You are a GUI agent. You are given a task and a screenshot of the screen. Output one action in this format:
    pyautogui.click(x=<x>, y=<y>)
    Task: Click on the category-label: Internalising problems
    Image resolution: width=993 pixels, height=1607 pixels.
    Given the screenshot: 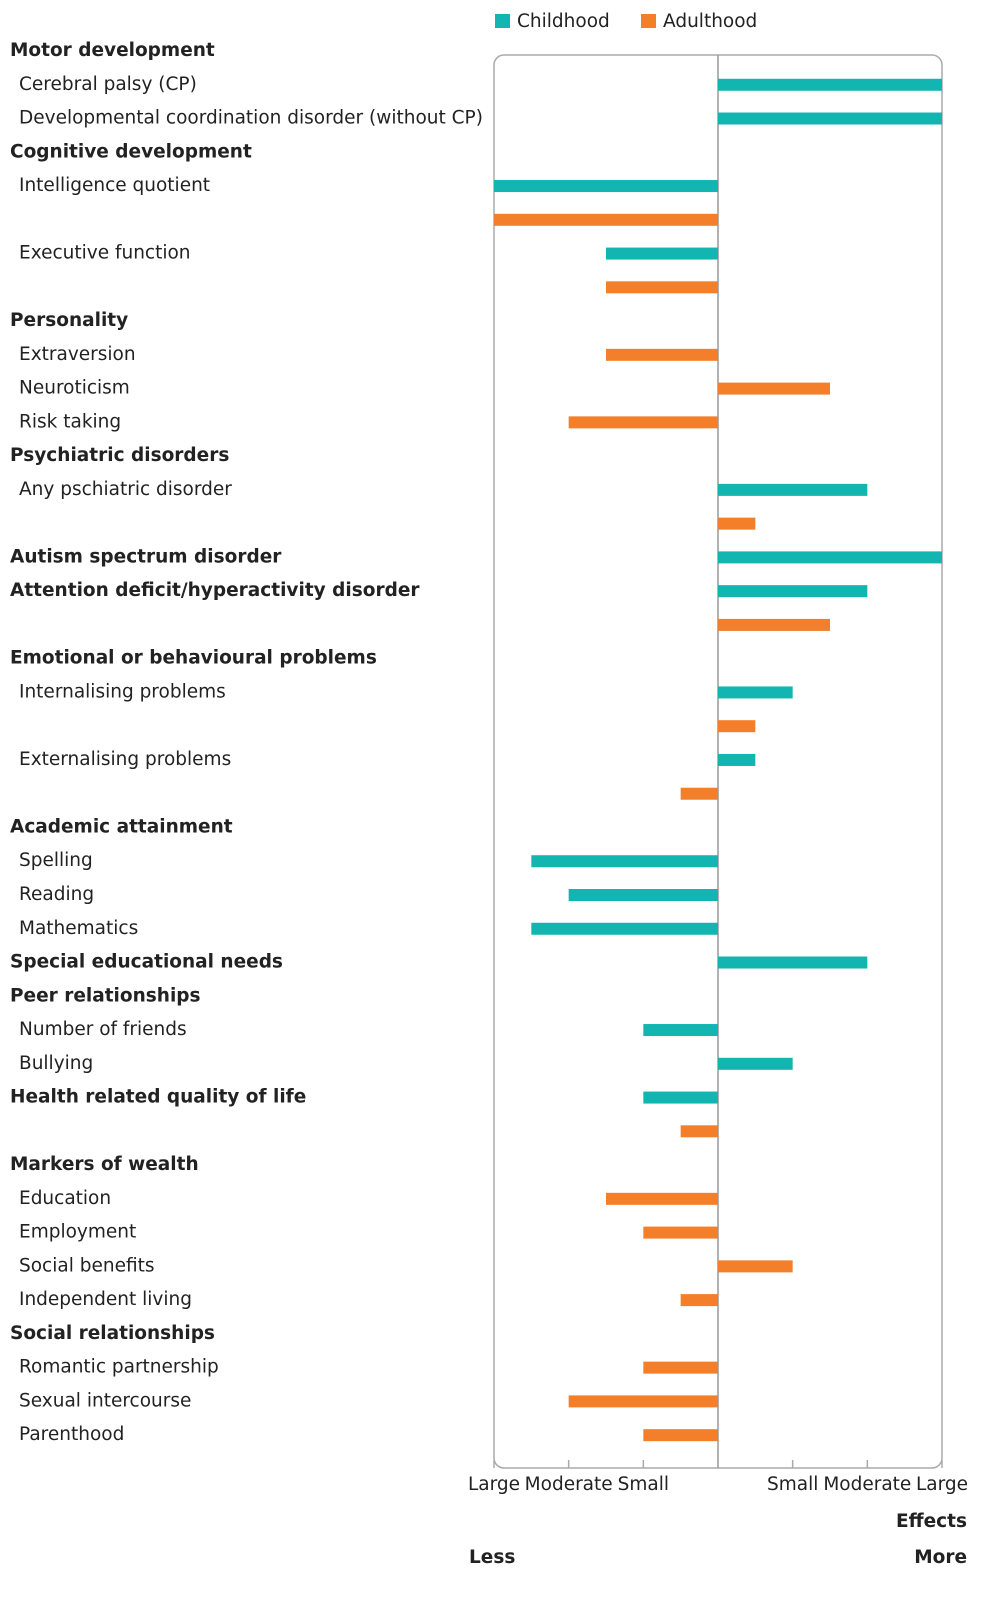 What is the action you would take?
    pyautogui.click(x=122, y=691)
    